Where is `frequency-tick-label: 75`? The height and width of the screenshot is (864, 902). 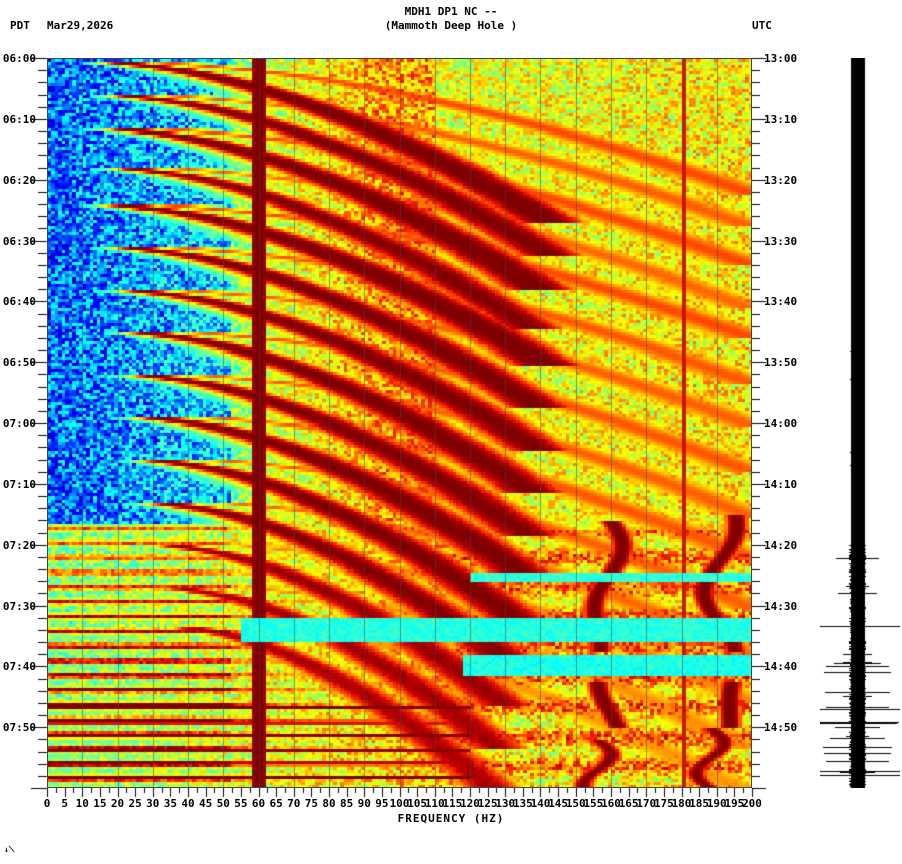
frequency-tick-label: 75 is located at coordinates (311, 803).